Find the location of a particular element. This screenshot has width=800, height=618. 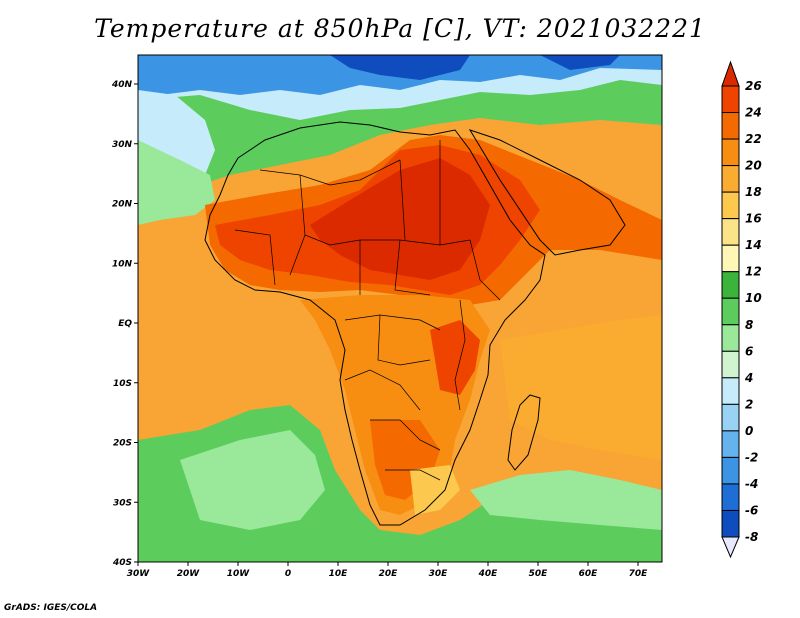

colorbar-label: 2 is located at coordinates (749, 404).